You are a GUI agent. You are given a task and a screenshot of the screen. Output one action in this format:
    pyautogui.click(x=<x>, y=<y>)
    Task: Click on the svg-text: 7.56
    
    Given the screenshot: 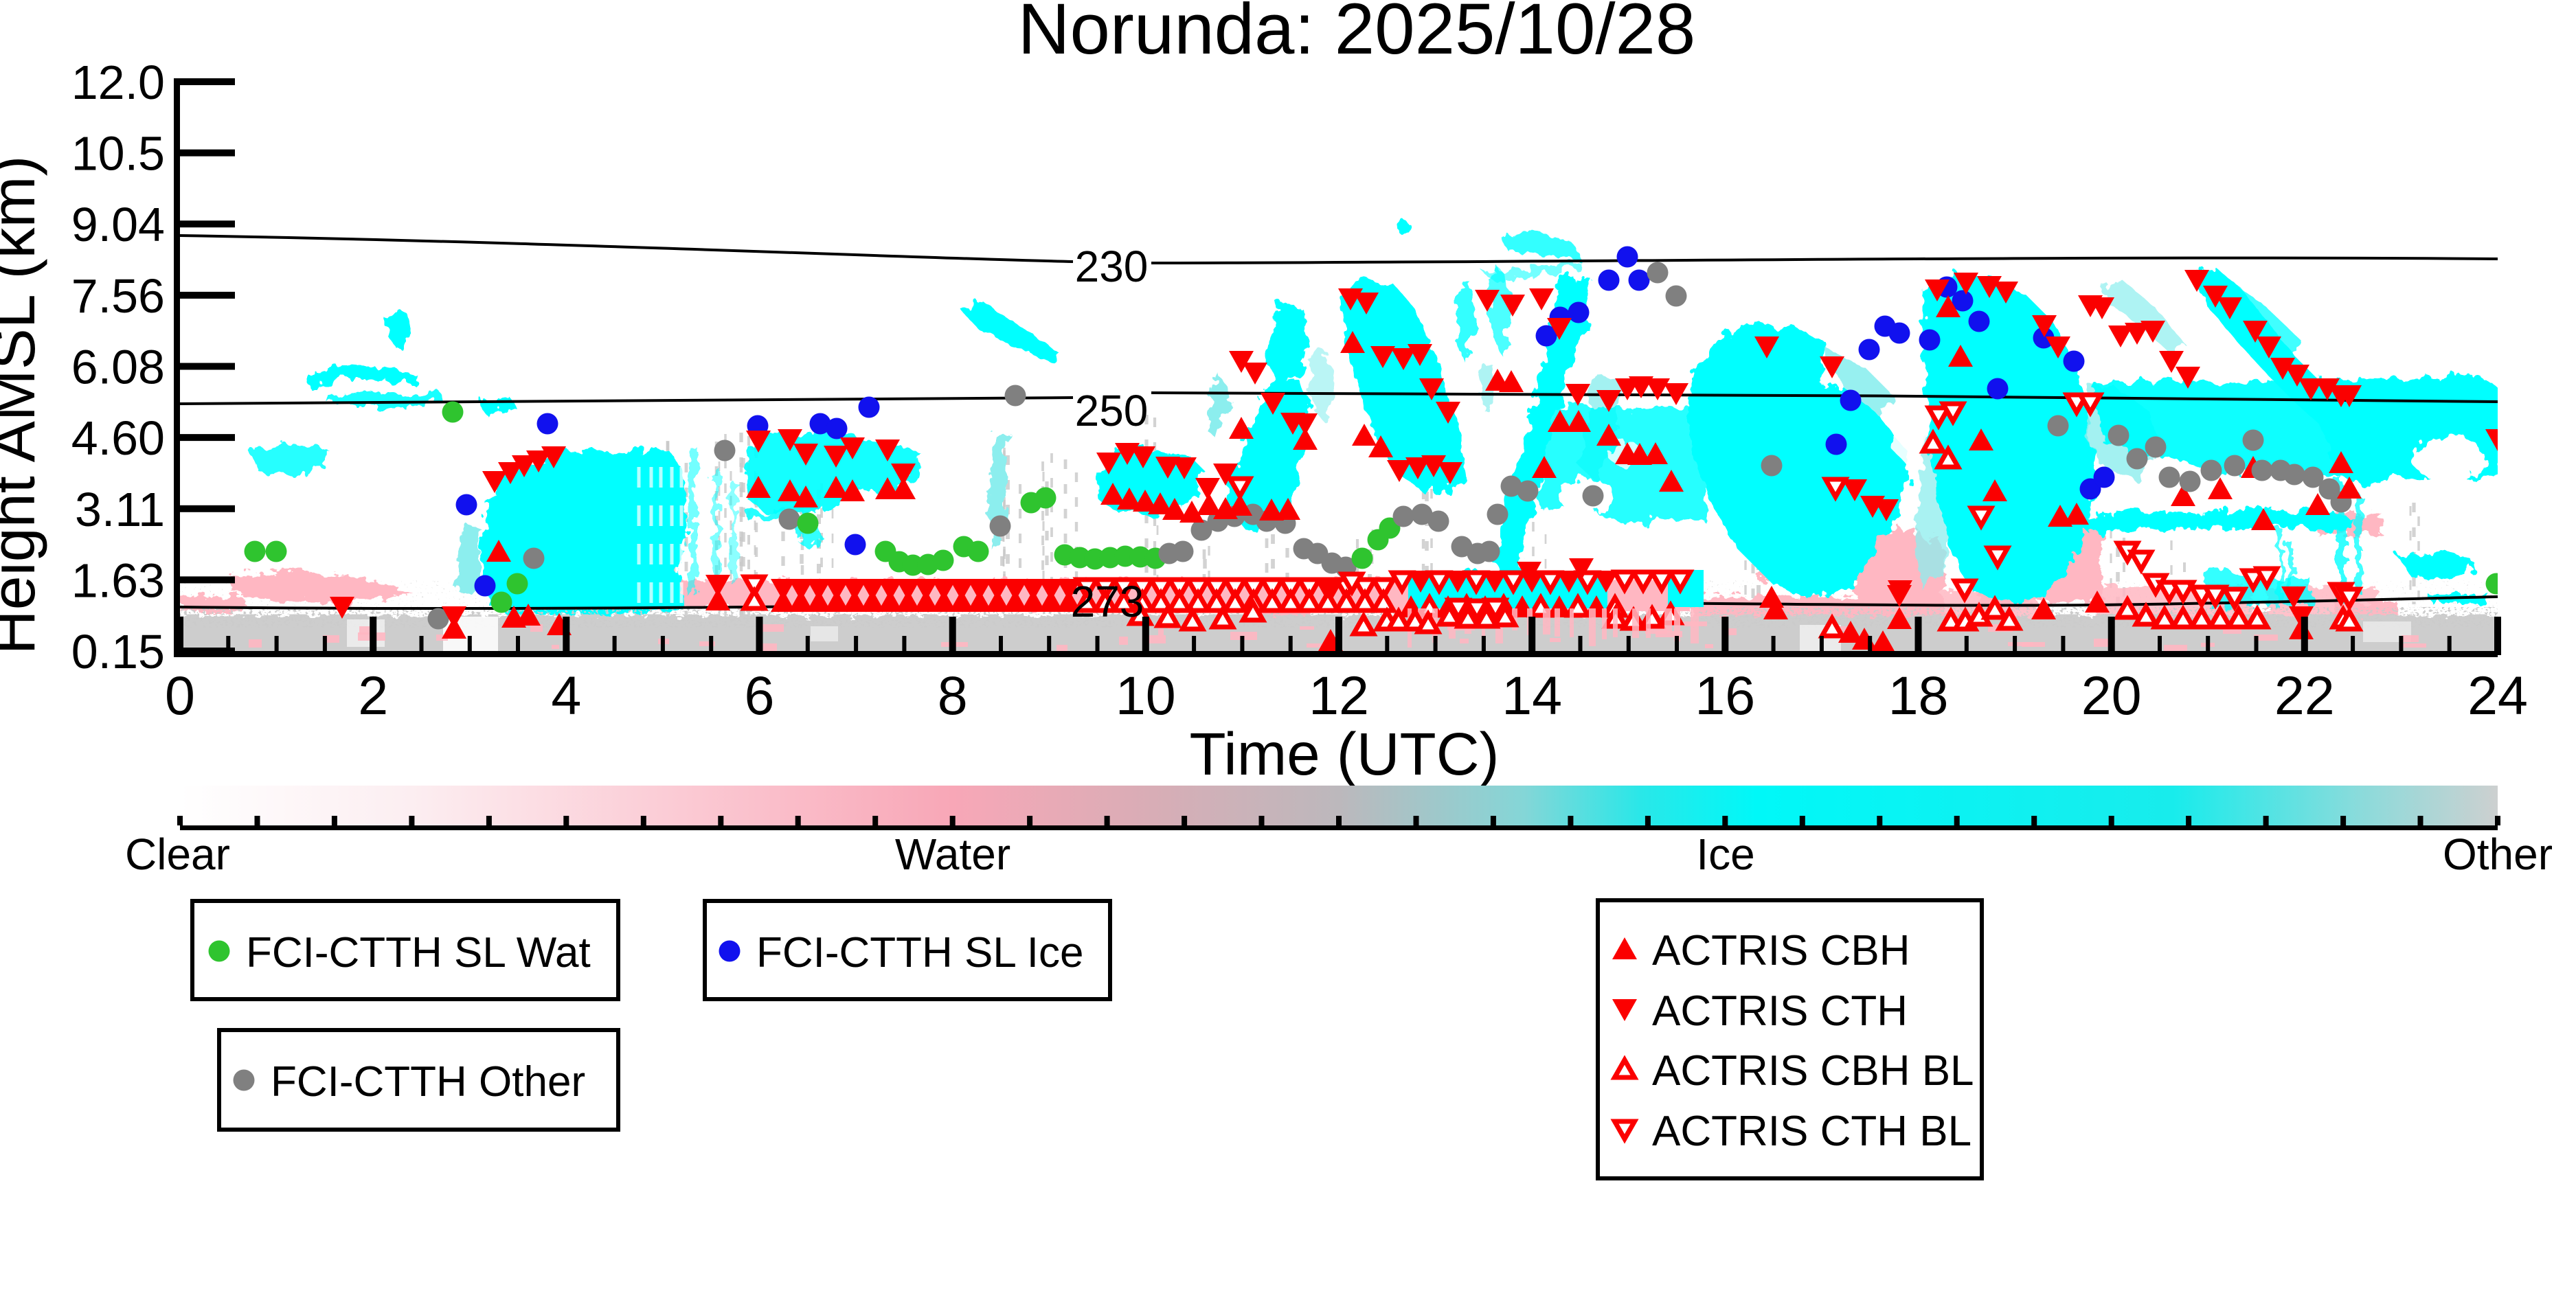 What is the action you would take?
    pyautogui.click(x=118, y=296)
    